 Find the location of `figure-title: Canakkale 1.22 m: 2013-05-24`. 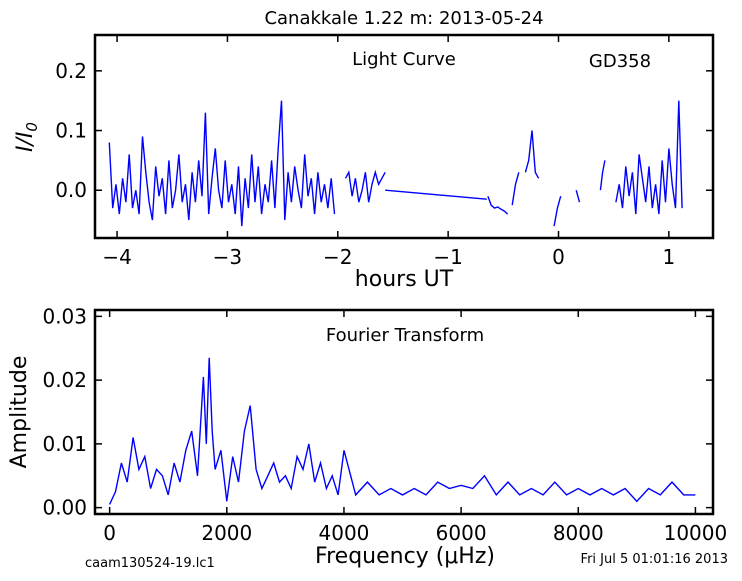

figure-title: Canakkale 1.22 m: 2013-05-24 is located at coordinates (403, 18).